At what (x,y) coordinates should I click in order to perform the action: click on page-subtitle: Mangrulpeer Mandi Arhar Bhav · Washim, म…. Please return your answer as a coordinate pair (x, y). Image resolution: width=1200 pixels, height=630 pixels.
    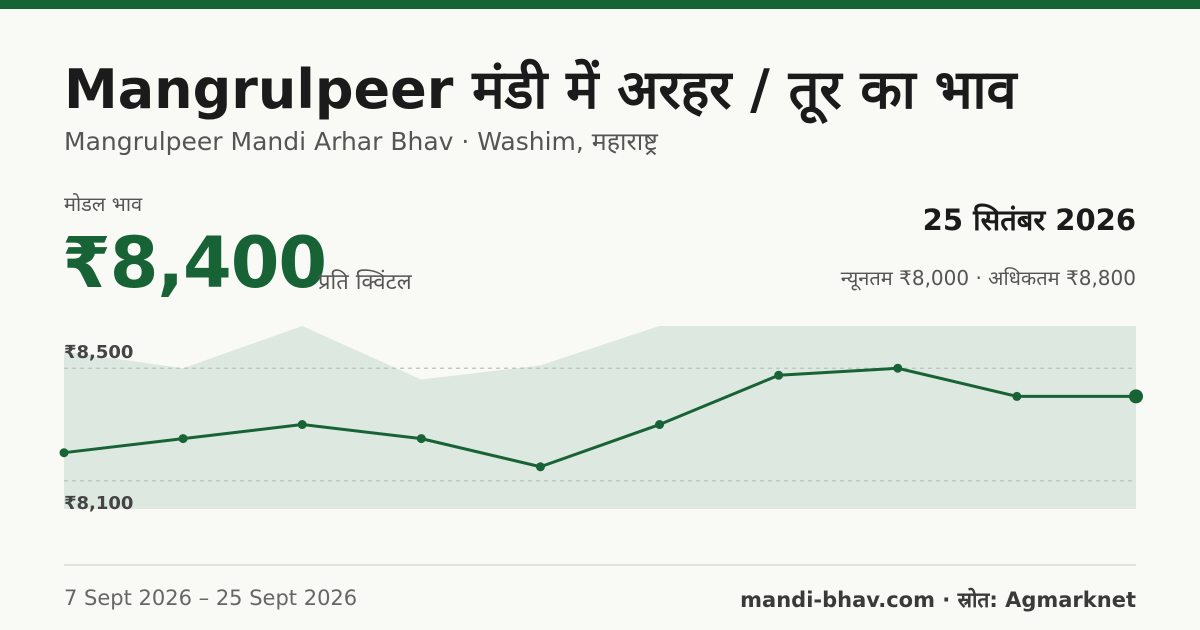
    Looking at the image, I should click on (361, 141).